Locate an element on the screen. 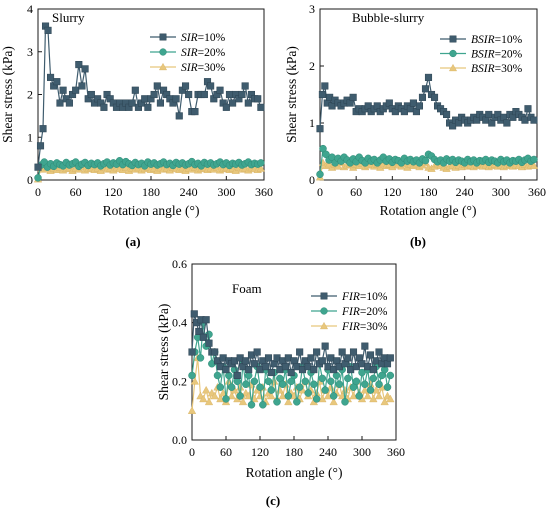  legend-entry: FIR=30% is located at coordinates (364, 327).